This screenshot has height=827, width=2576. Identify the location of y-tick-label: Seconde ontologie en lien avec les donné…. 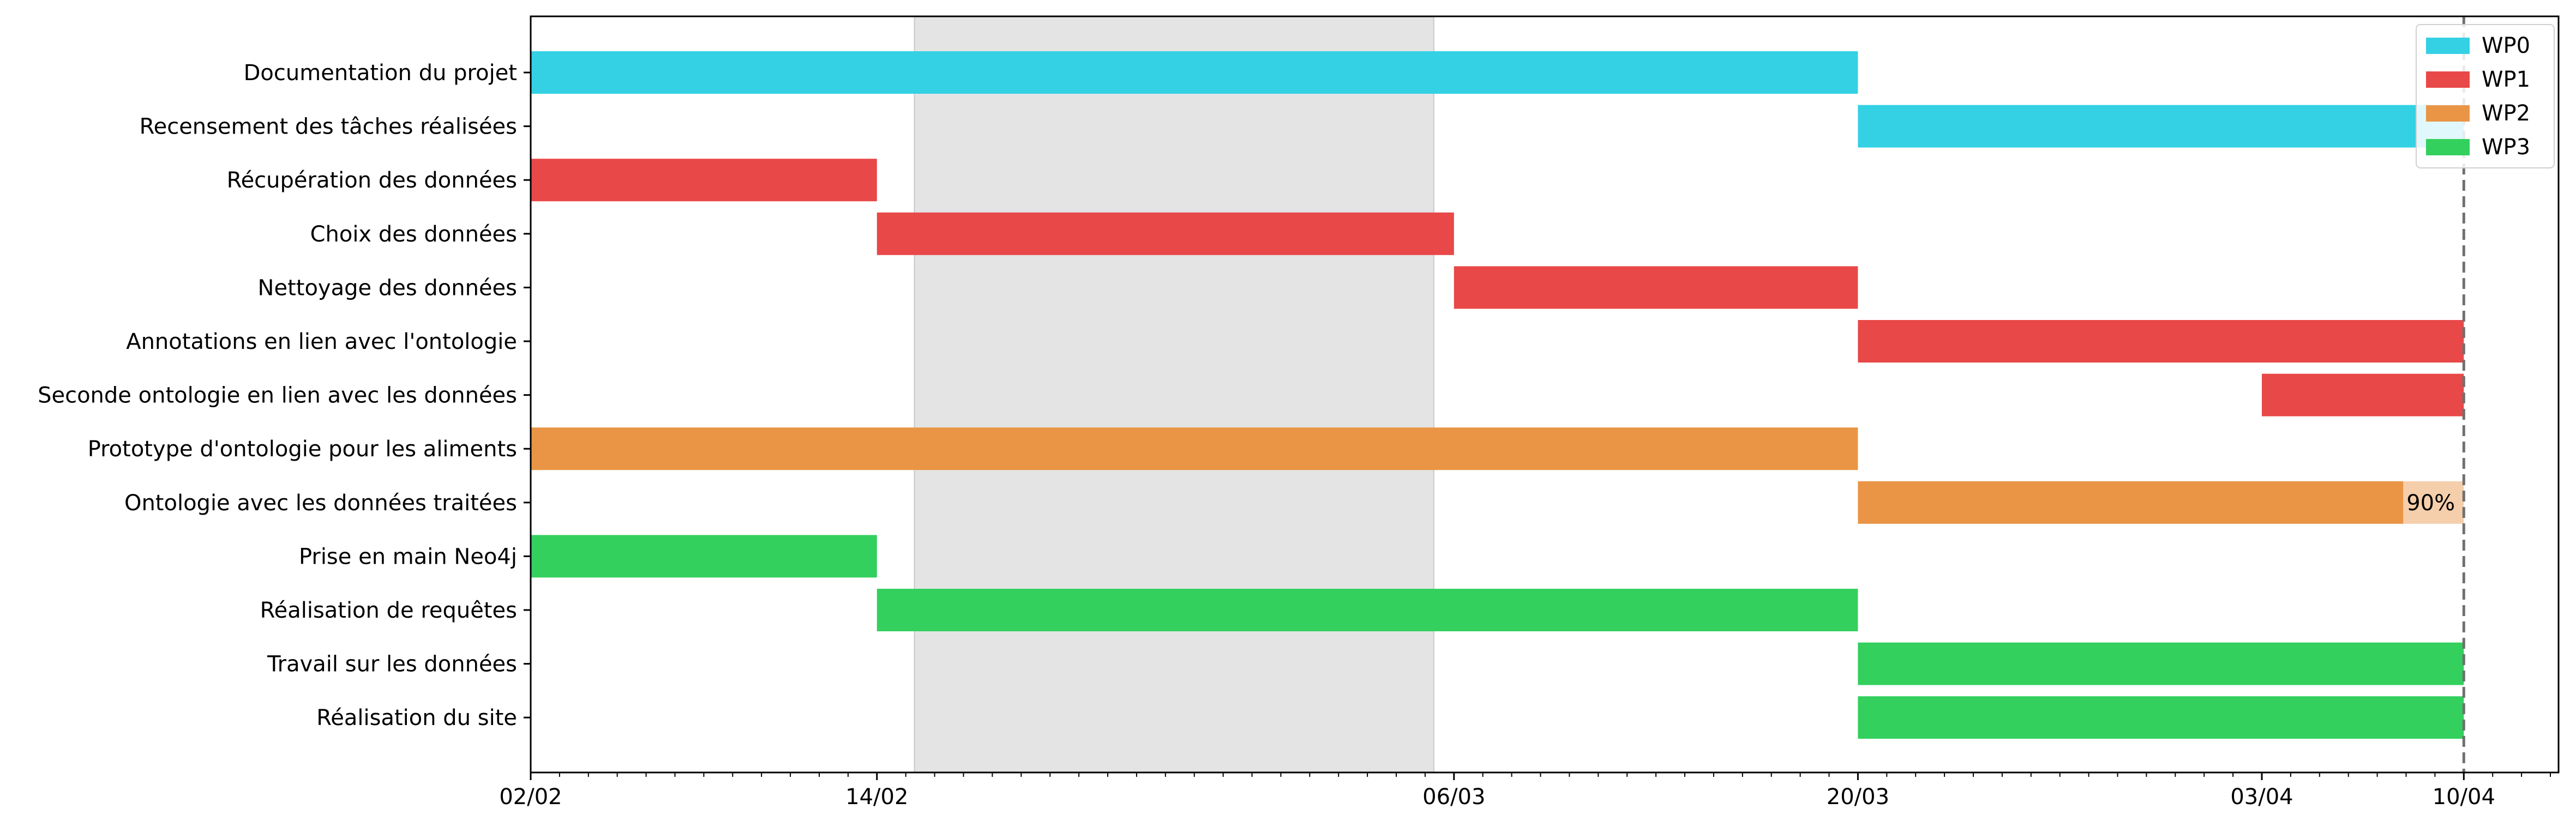
(278, 395).